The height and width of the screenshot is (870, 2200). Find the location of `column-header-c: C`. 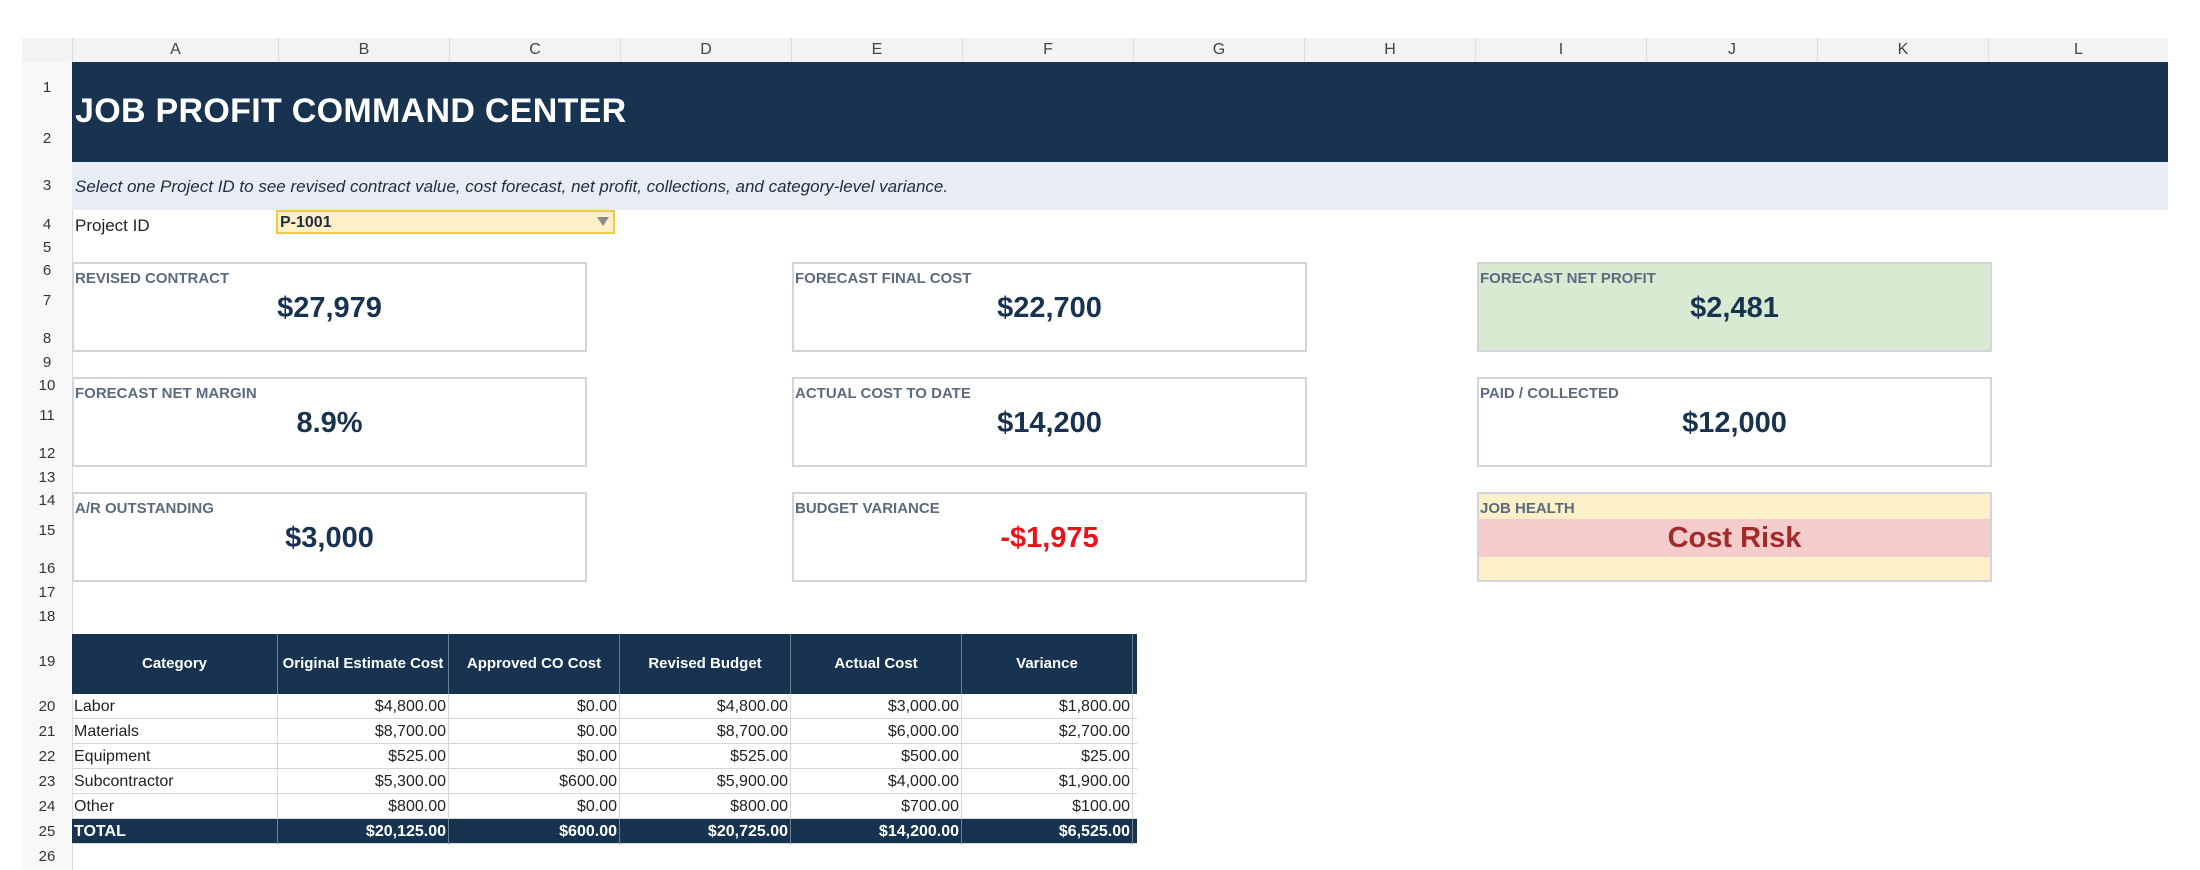

column-header-c: C is located at coordinates (534, 50).